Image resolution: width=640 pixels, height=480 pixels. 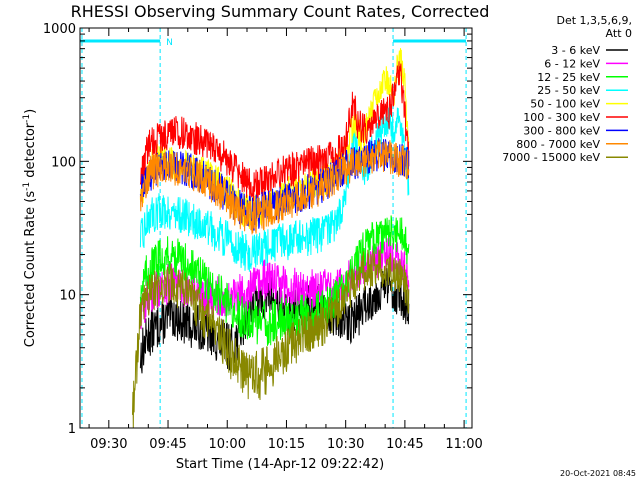 What do you see at coordinates (404, 444) in the screenshot?
I see `x-tick-label: 10:45` at bounding box center [404, 444].